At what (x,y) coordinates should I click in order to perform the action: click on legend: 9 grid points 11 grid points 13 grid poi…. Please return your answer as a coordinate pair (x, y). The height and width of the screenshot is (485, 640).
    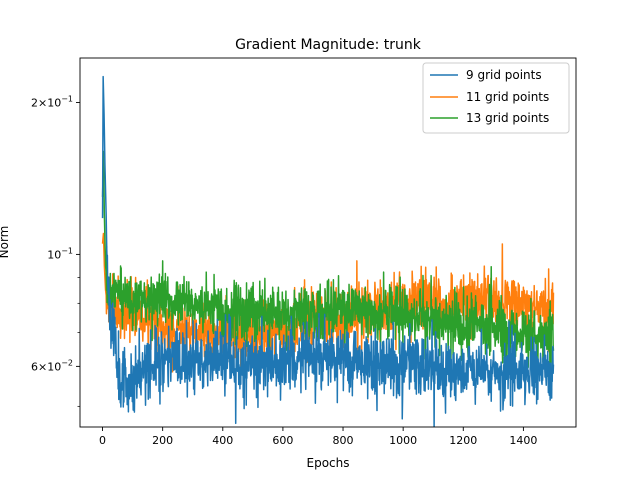
    Looking at the image, I should click on (496, 98).